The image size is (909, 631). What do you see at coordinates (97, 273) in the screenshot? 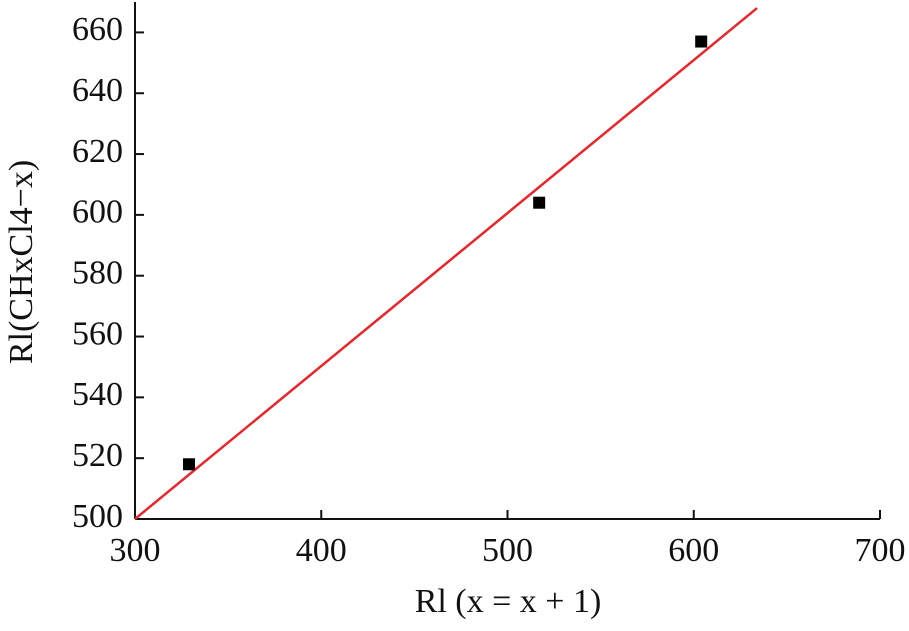
I see `y-tick-label: 580` at bounding box center [97, 273].